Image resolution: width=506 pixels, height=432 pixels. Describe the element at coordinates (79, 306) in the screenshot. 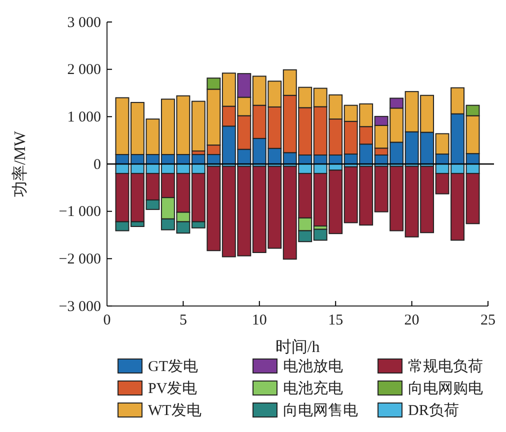

I see `y-tick-label: −3 000` at that location.